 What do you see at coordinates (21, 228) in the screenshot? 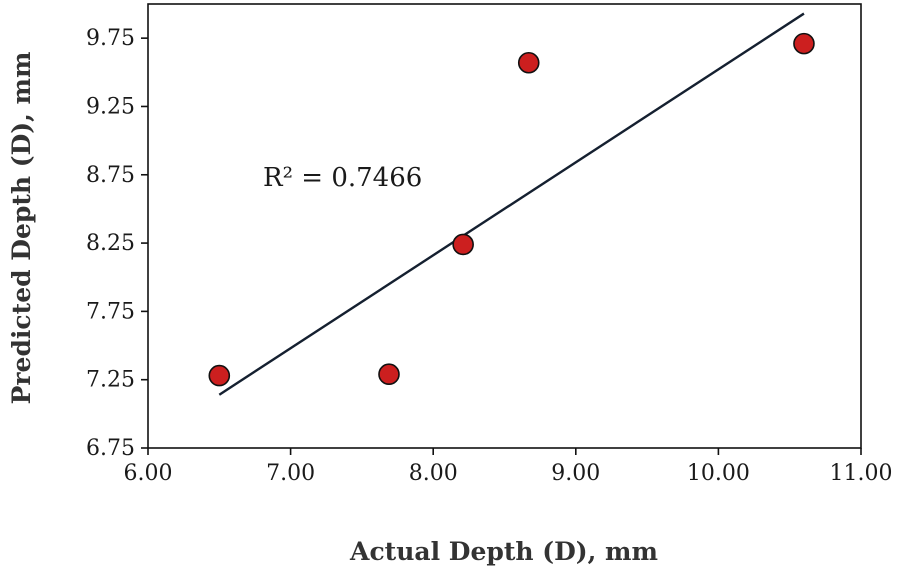
I see `y-axis-title: Predicted Depth (D), mm` at bounding box center [21, 228].